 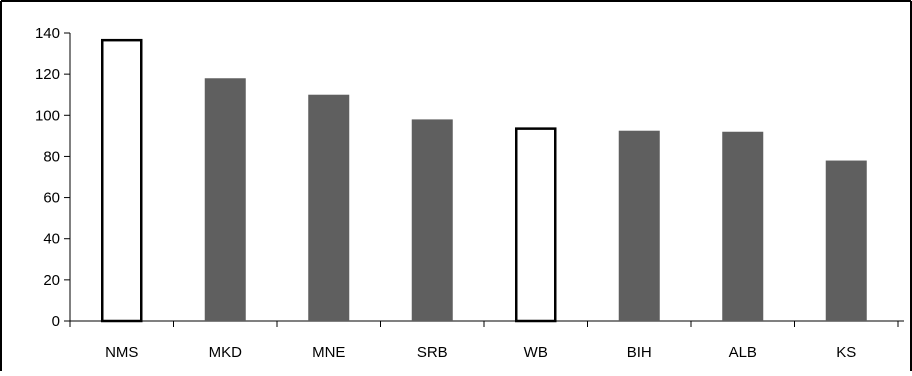 What do you see at coordinates (225, 199) in the screenshot?
I see `bar-mkd` at bounding box center [225, 199].